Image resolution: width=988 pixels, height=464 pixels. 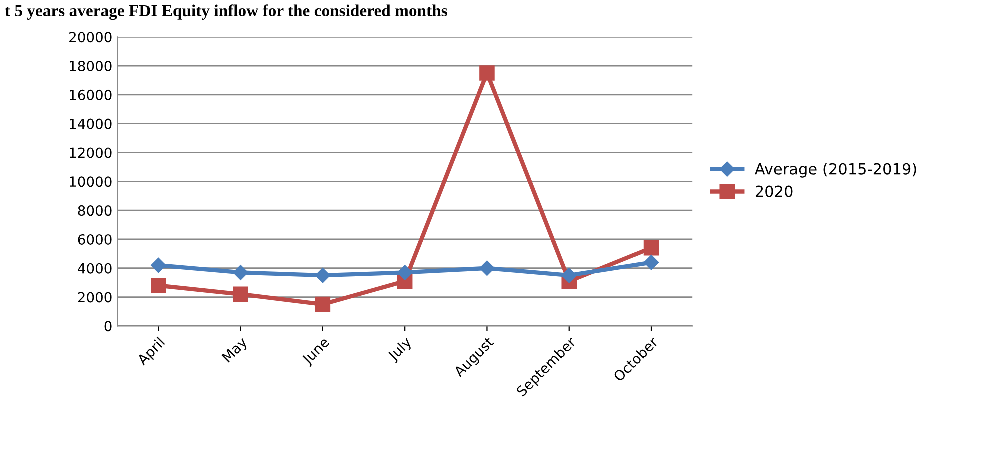 I want to click on y-tick-label: 10000, so click(x=91, y=182).